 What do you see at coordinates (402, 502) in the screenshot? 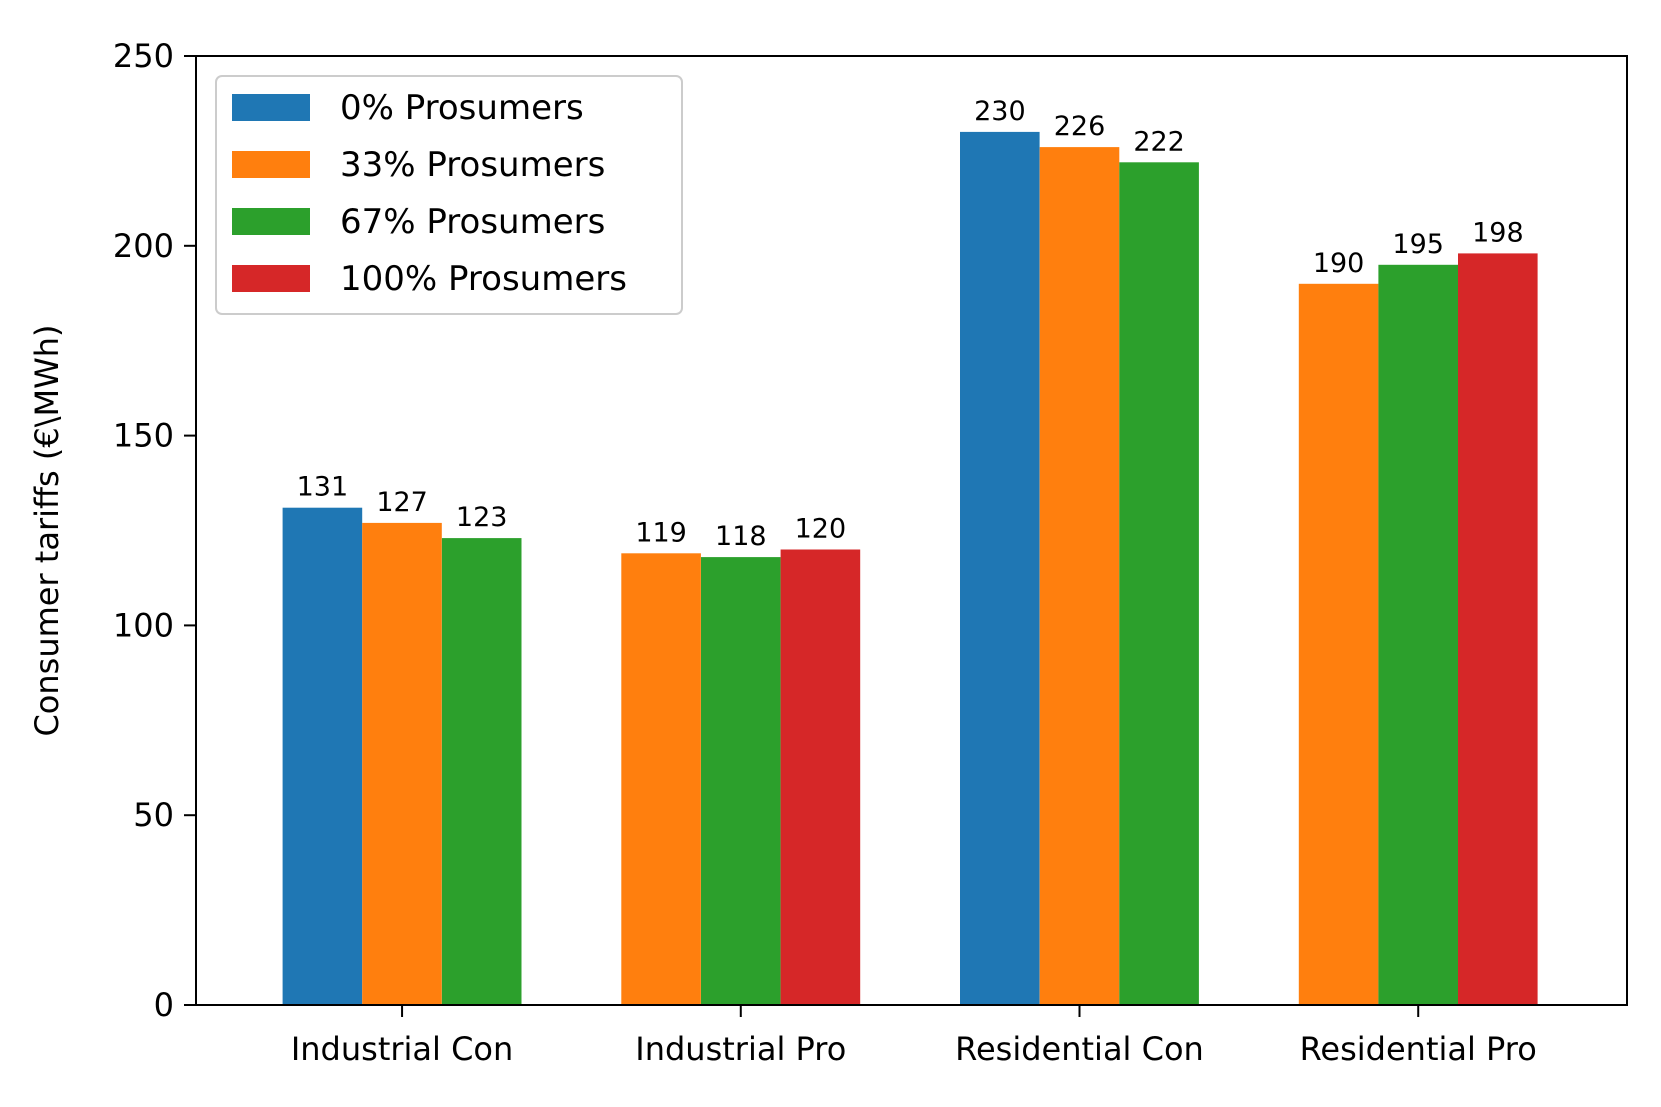
I see `data-label-industrial-con-33-prosumers: 127` at bounding box center [402, 502].